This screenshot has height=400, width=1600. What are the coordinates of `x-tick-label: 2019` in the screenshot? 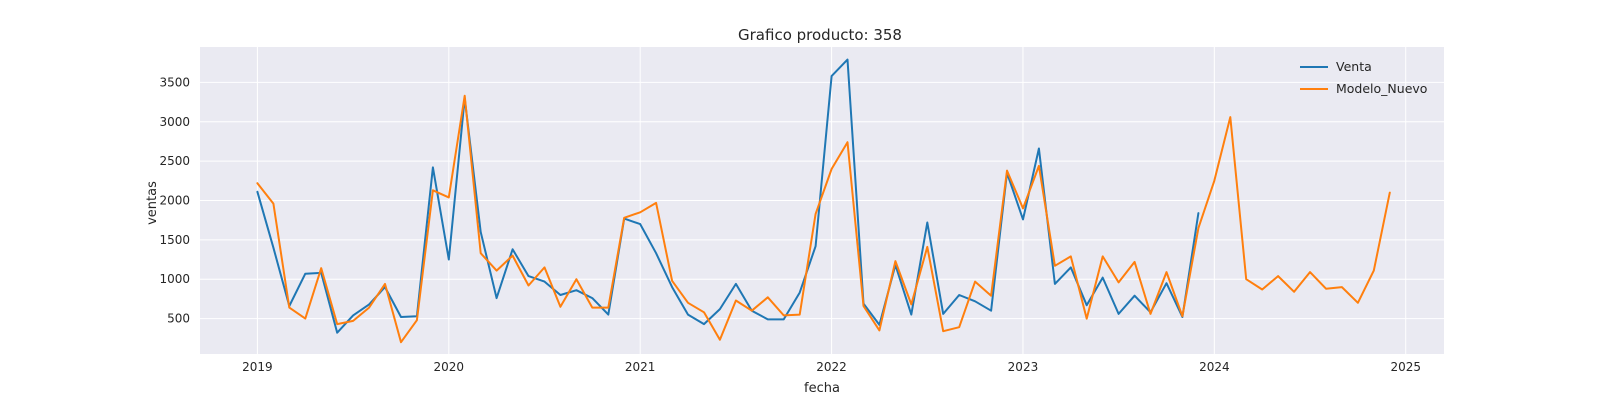 It's located at (257, 367).